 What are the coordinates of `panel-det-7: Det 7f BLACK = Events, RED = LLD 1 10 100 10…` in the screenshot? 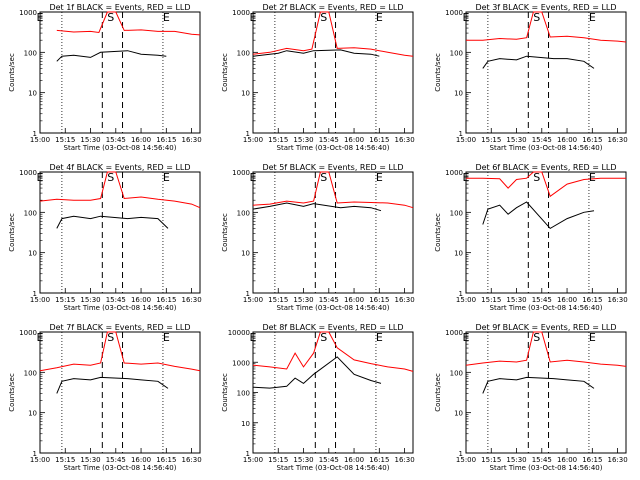 It's located at (105, 397).